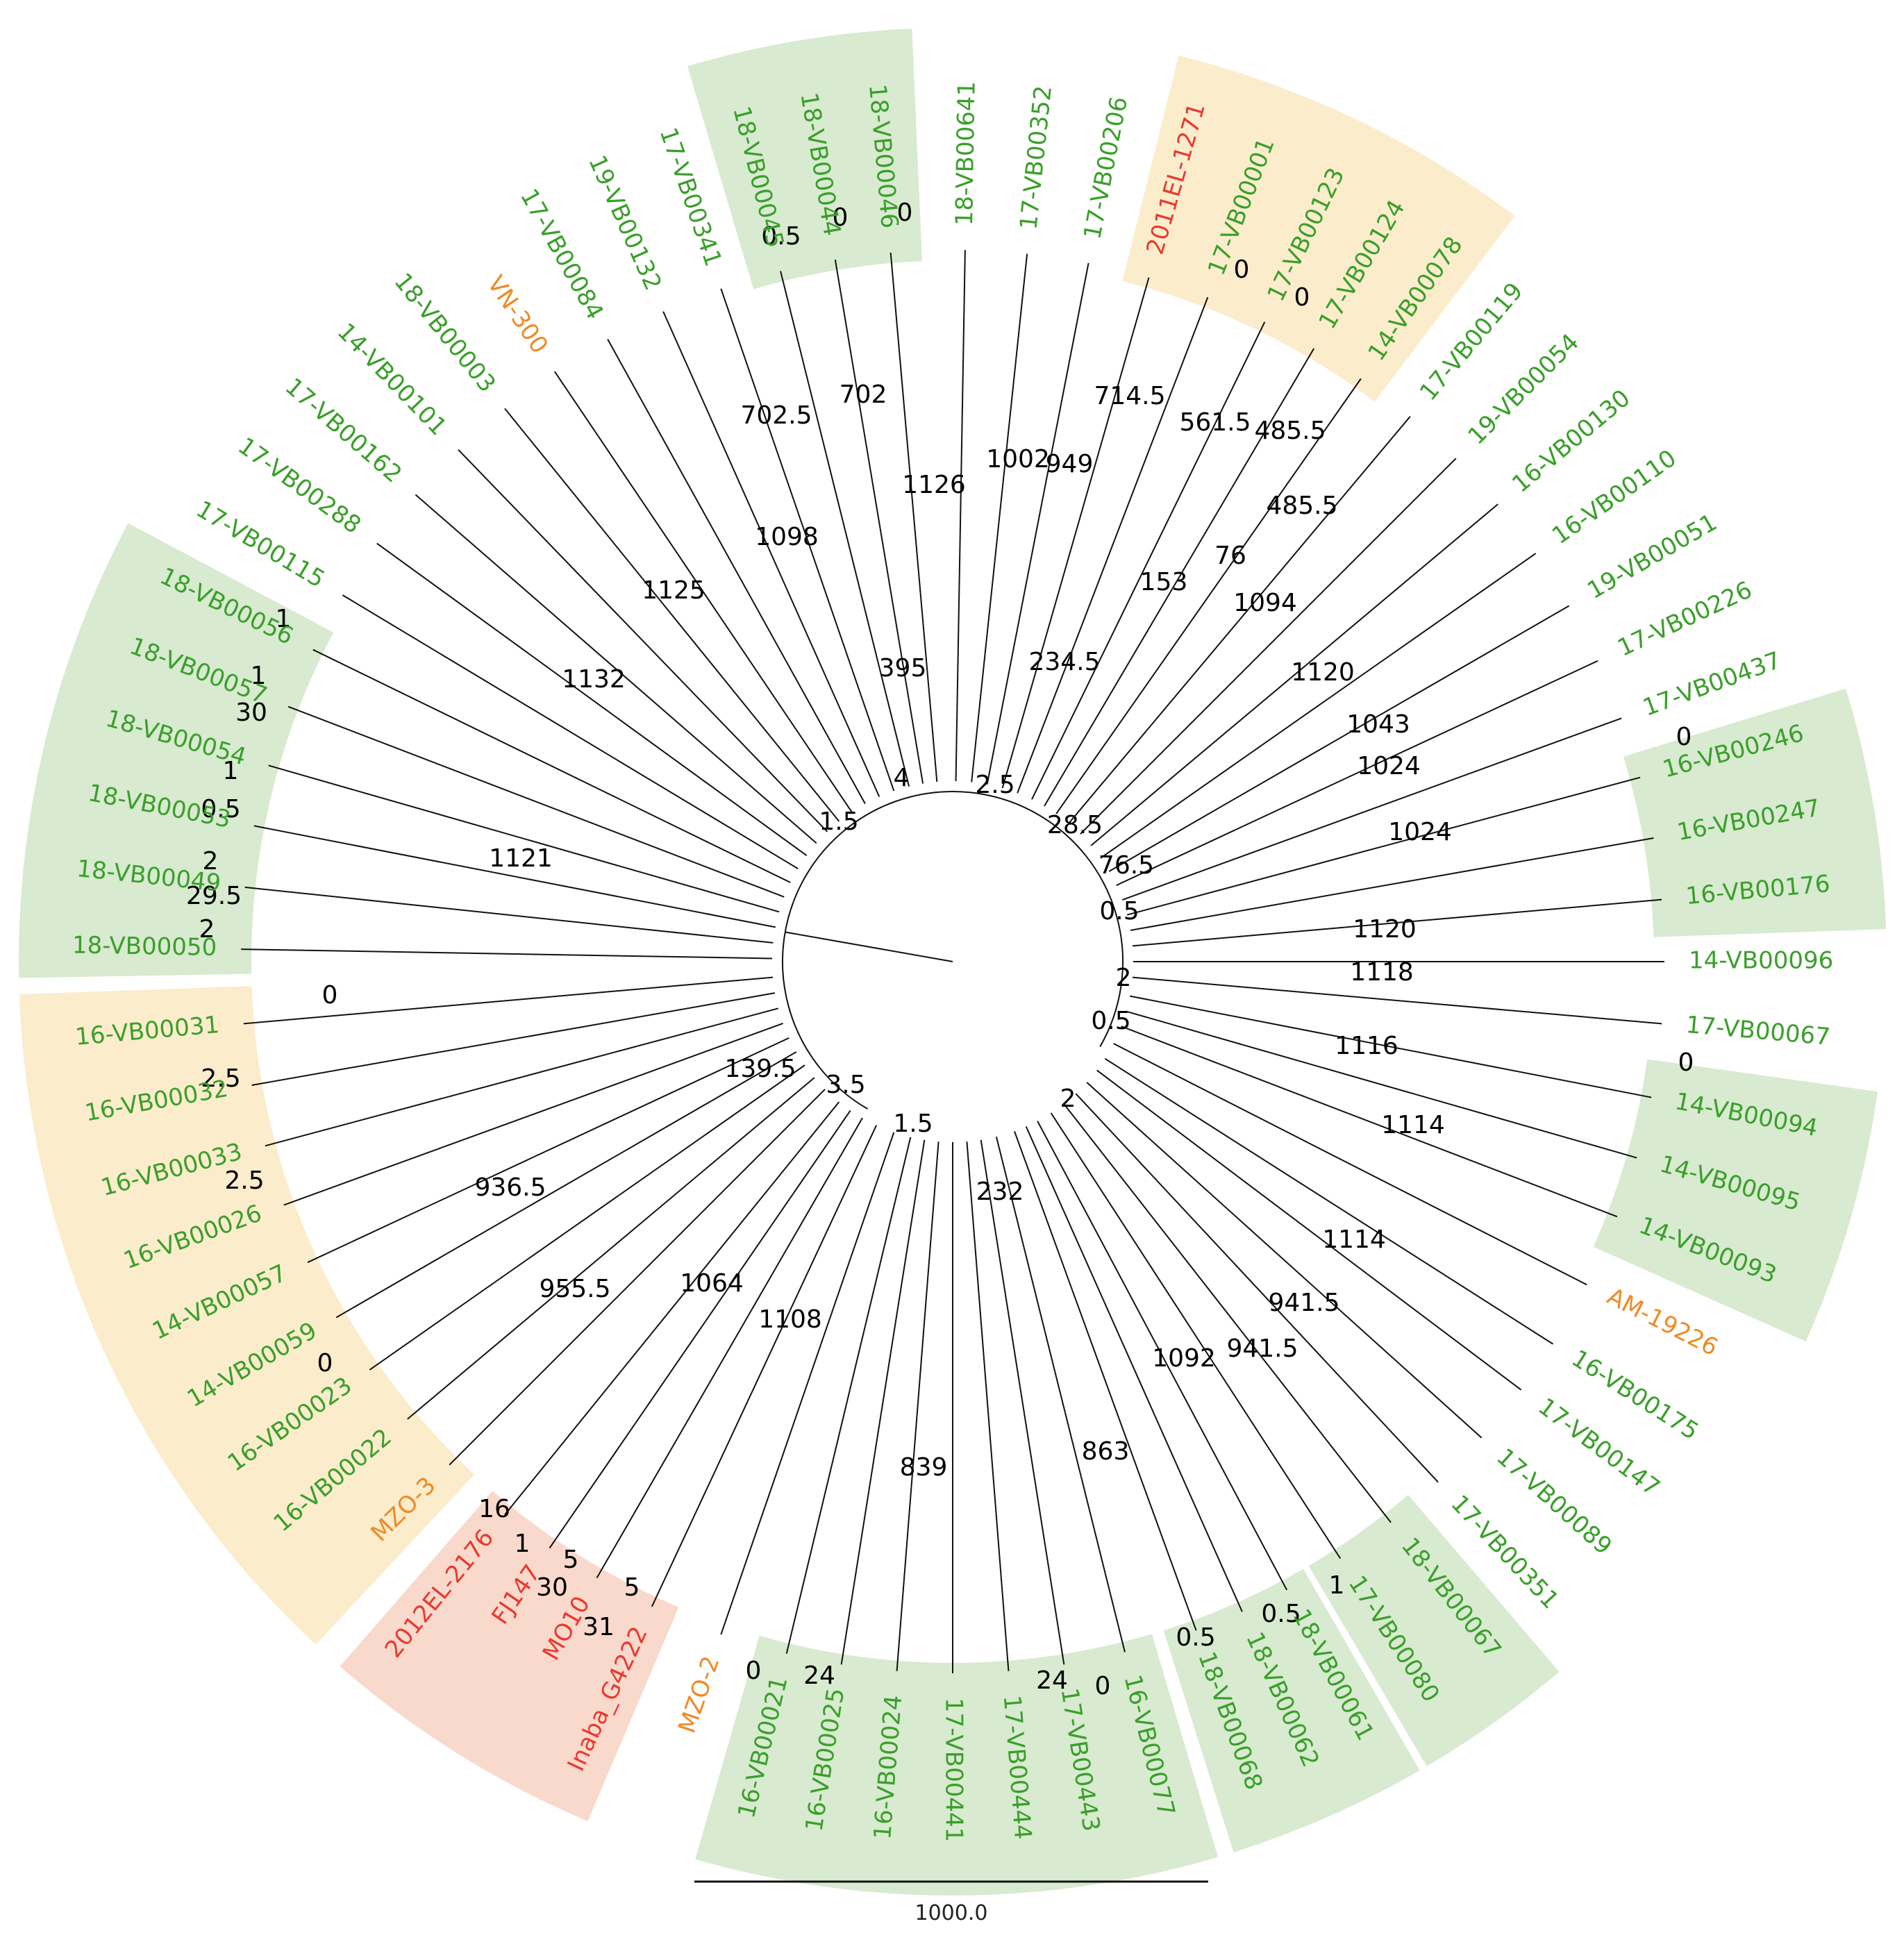  What do you see at coordinates (536, 801) in the screenshot?
I see `terminal-branch-L40` at bounding box center [536, 801].